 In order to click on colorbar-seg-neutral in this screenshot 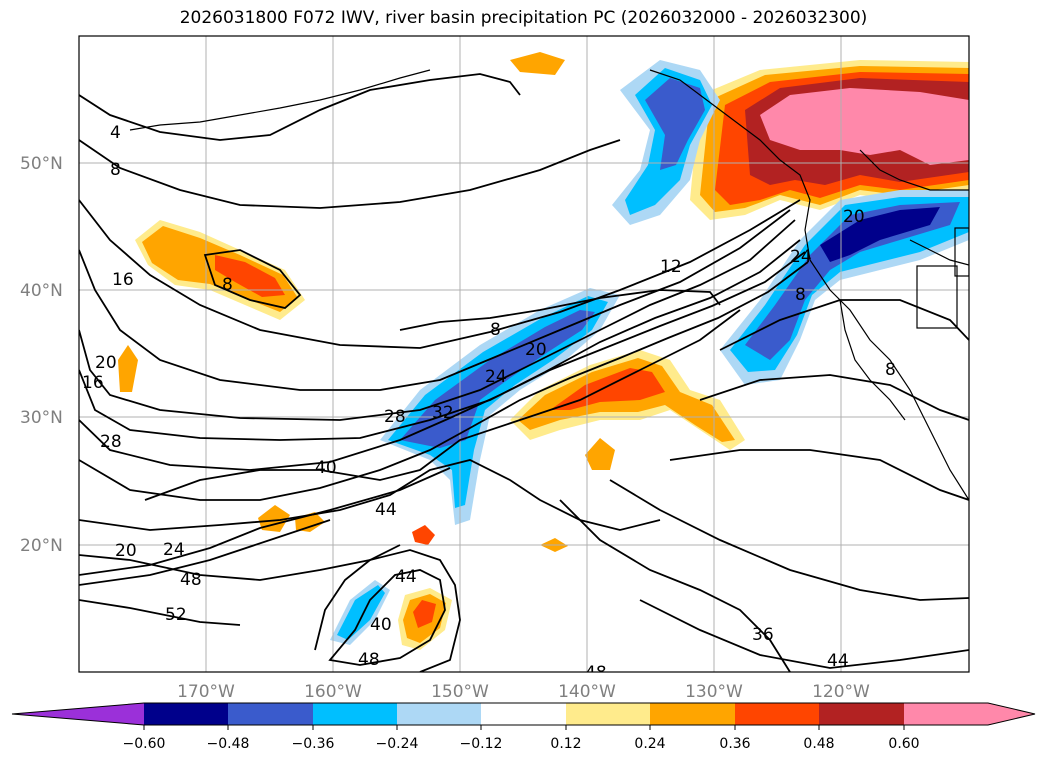, I will do `click(523, 714)`.